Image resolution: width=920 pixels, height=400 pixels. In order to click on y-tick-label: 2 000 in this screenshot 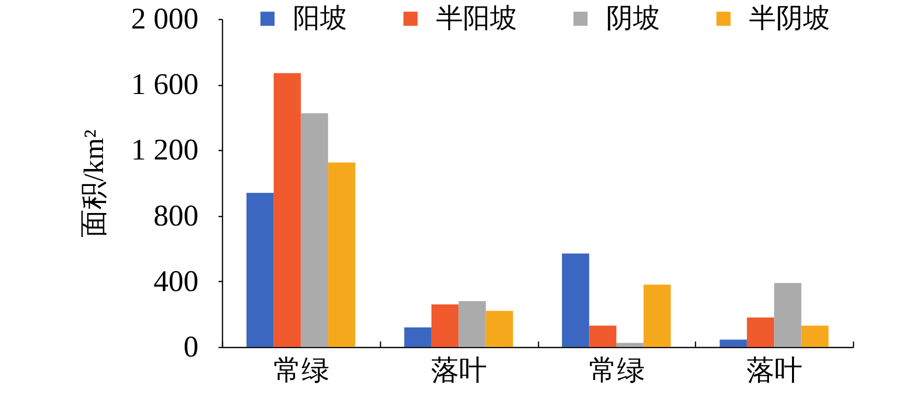, I will do `click(164, 19)`.